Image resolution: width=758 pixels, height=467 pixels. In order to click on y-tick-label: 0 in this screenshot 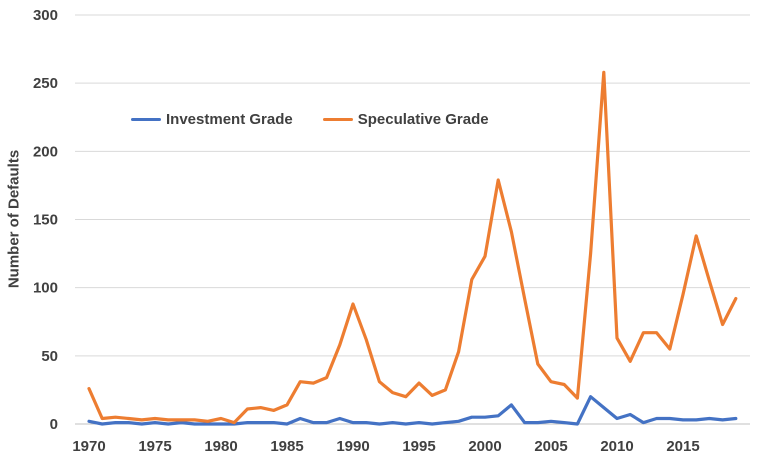, I will do `click(54, 424)`.